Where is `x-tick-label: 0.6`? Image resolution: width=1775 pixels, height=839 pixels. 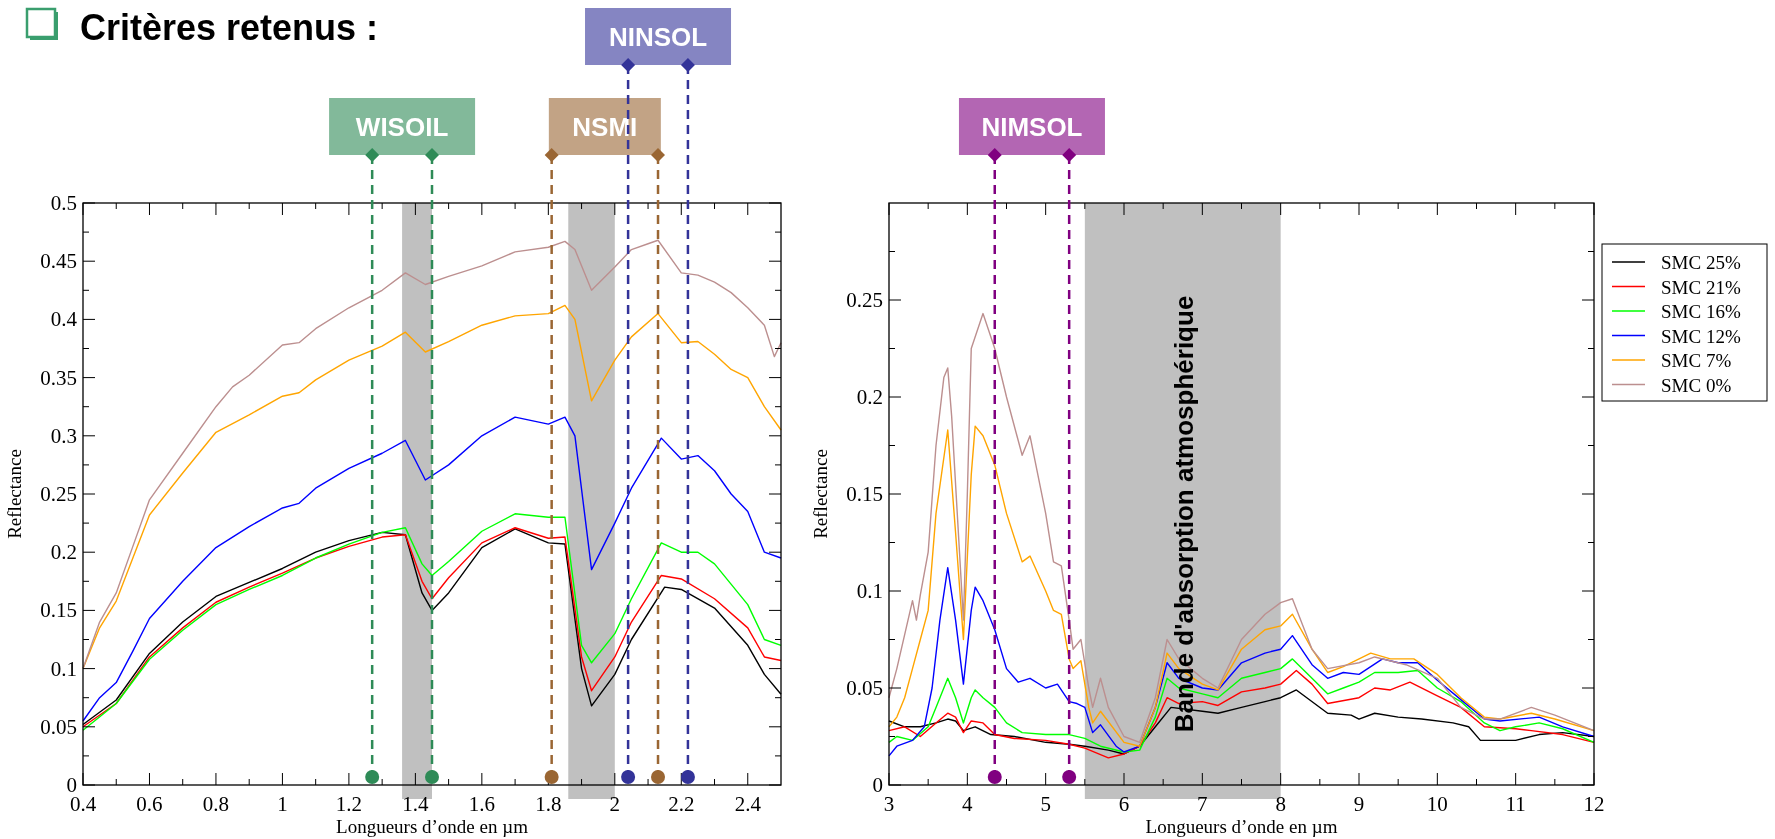 x-tick-label: 0.6 is located at coordinates (149, 804).